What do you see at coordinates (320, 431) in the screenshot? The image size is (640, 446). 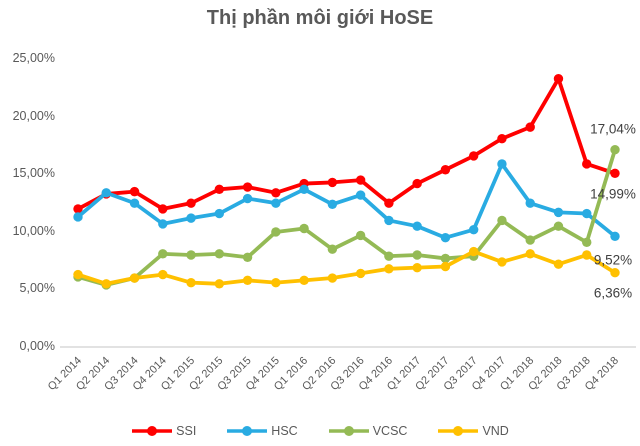 I see `legend: SSI HSC VCSC VND` at bounding box center [320, 431].